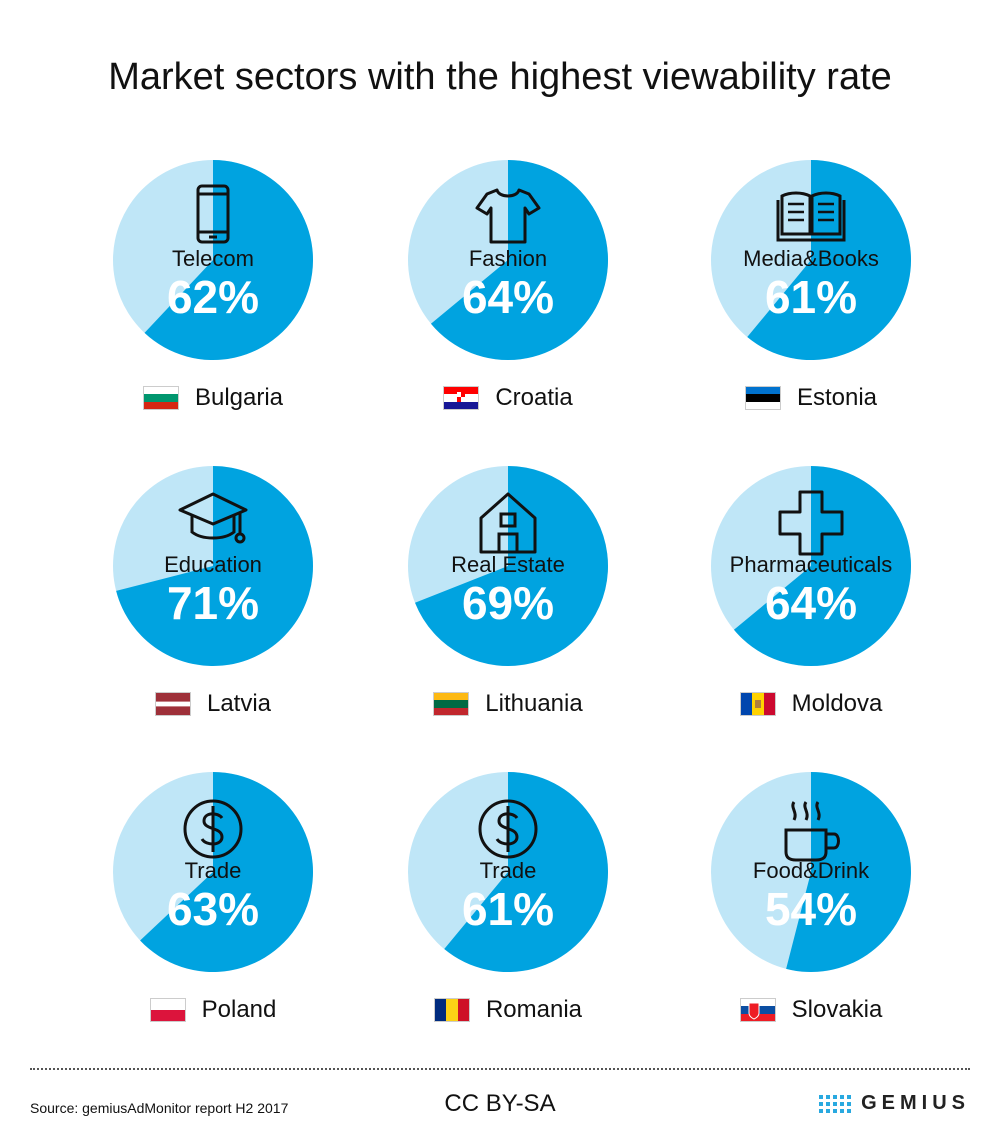 This screenshot has height=1141, width=1000. I want to click on sector-label: Media&Books, so click(811, 258).